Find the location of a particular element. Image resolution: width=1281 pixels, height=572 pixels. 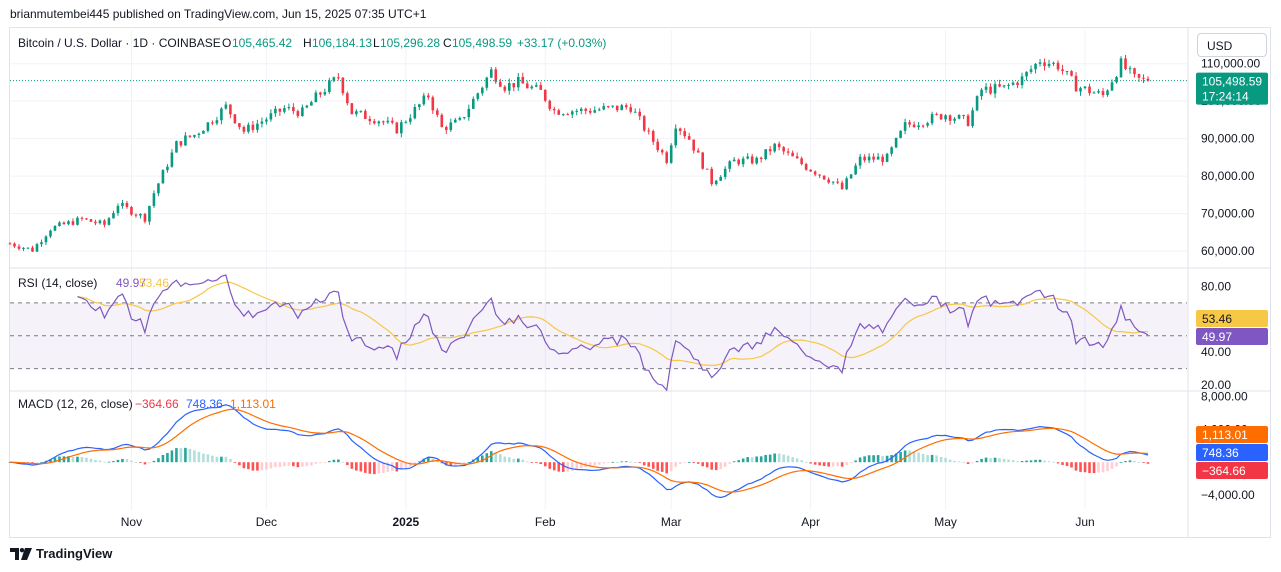

currency-button: USD is located at coordinates (1232, 45).